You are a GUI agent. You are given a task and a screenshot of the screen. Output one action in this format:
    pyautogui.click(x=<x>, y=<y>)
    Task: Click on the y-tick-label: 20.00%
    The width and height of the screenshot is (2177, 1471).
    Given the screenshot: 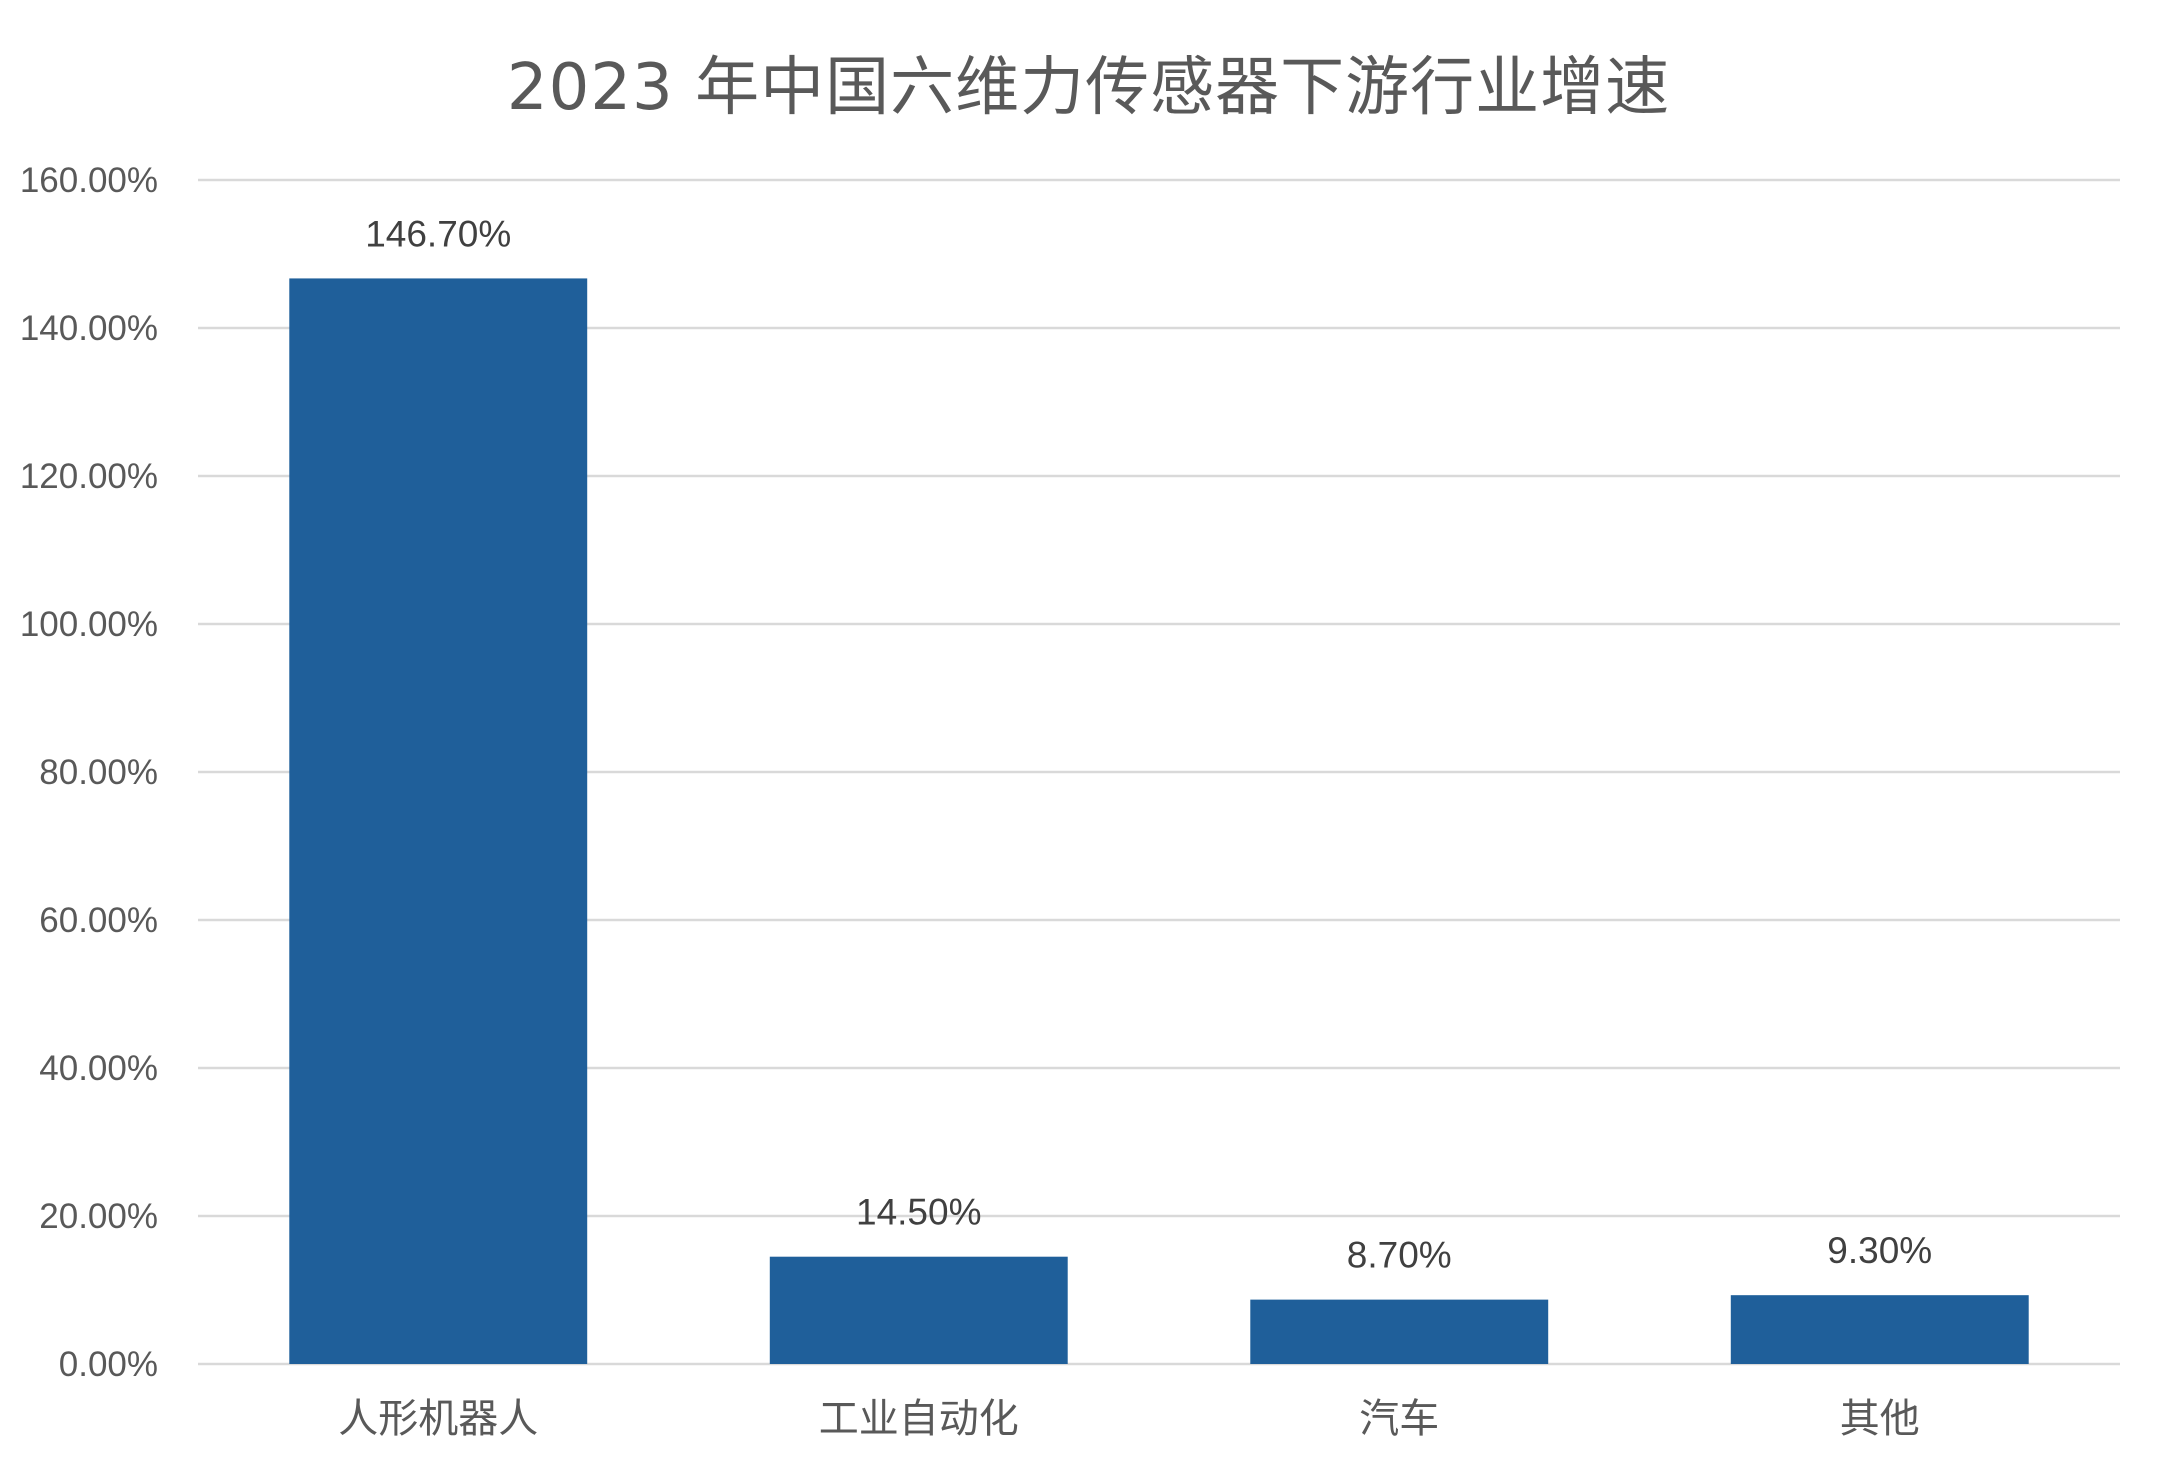 What is the action you would take?
    pyautogui.click(x=98, y=1216)
    